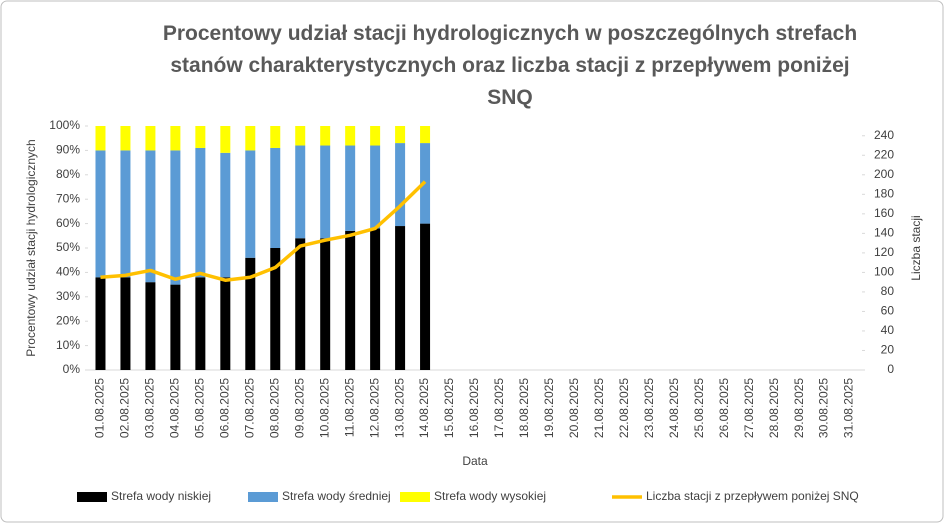 Image resolution: width=945 pixels, height=524 pixels. What do you see at coordinates (399, 408) in the screenshot?
I see `x-tick-label: 13.08.2025` at bounding box center [399, 408].